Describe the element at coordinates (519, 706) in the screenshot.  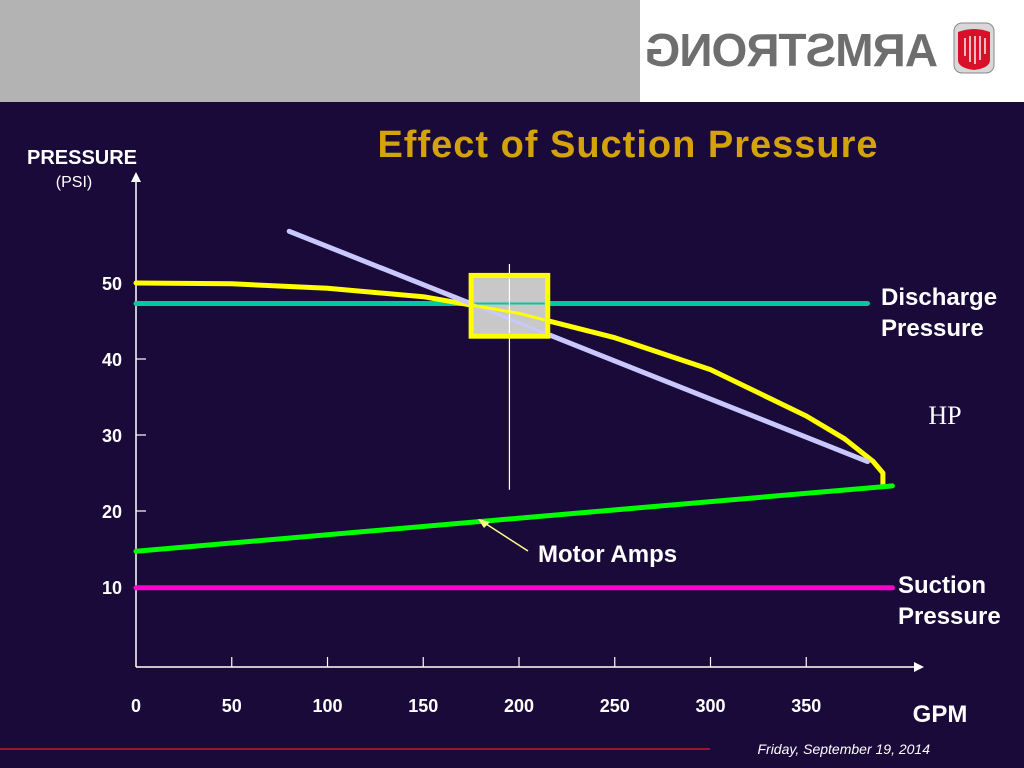
I see `x-tick-label: 200` at that location.